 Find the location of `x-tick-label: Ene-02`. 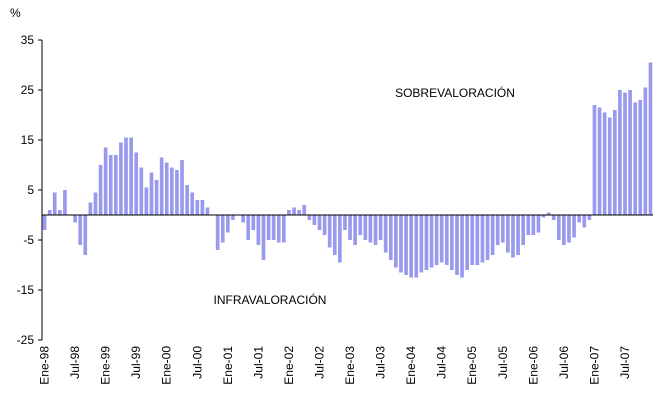

x-tick-label: Ene-02 is located at coordinates (289, 365).